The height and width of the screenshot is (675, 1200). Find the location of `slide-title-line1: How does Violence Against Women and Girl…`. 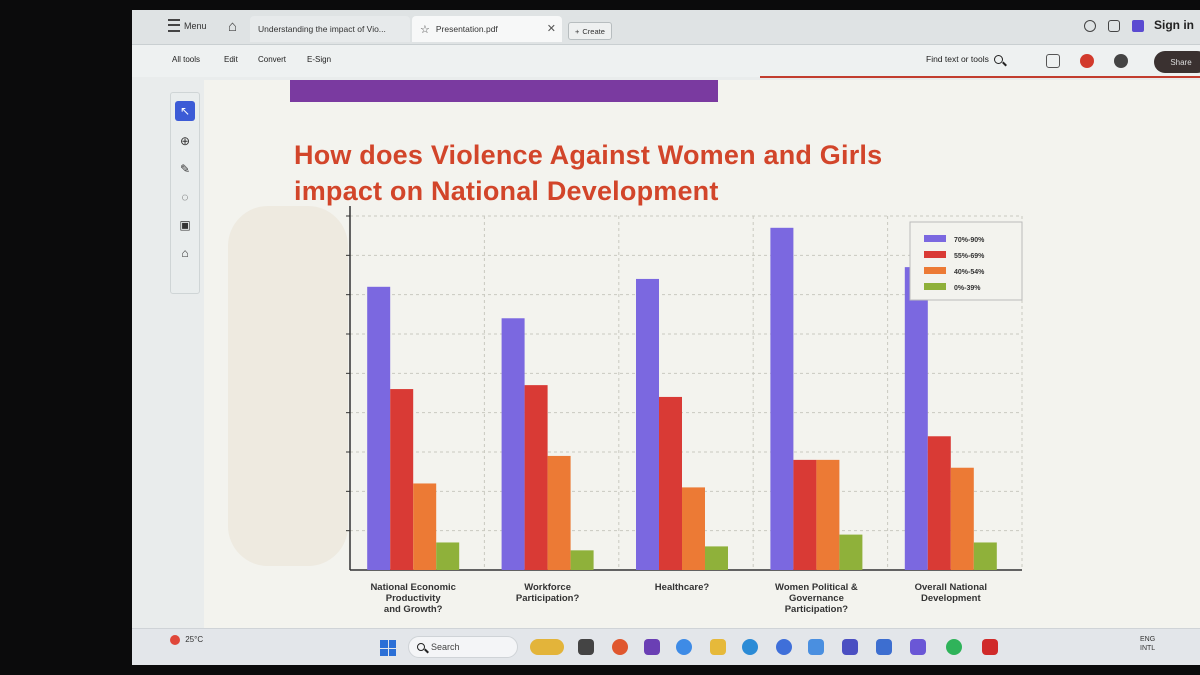

slide-title-line1: How does Violence Against Women and Girl… is located at coordinates (588, 155).